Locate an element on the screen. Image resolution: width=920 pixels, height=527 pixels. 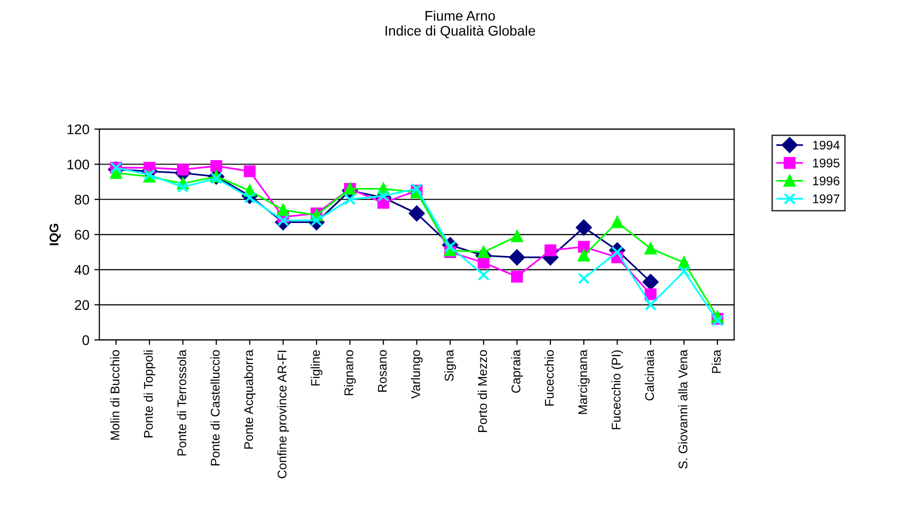
x-tick-label: Fucecchio is located at coordinates (549, 378).